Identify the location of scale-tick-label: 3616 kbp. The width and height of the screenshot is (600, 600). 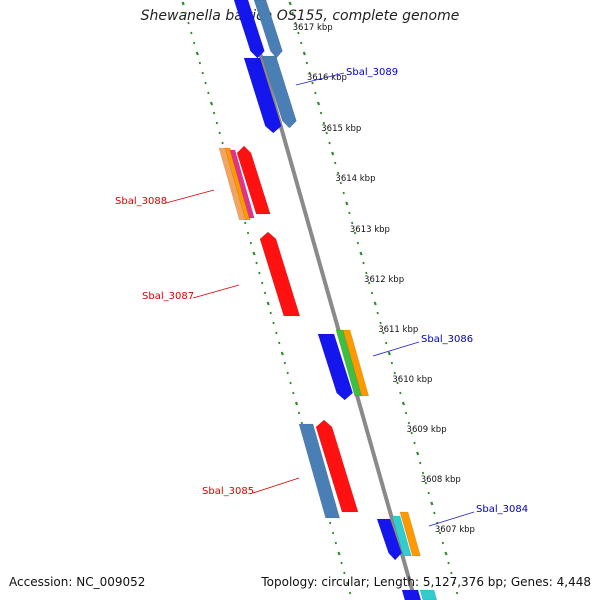
(327, 78).